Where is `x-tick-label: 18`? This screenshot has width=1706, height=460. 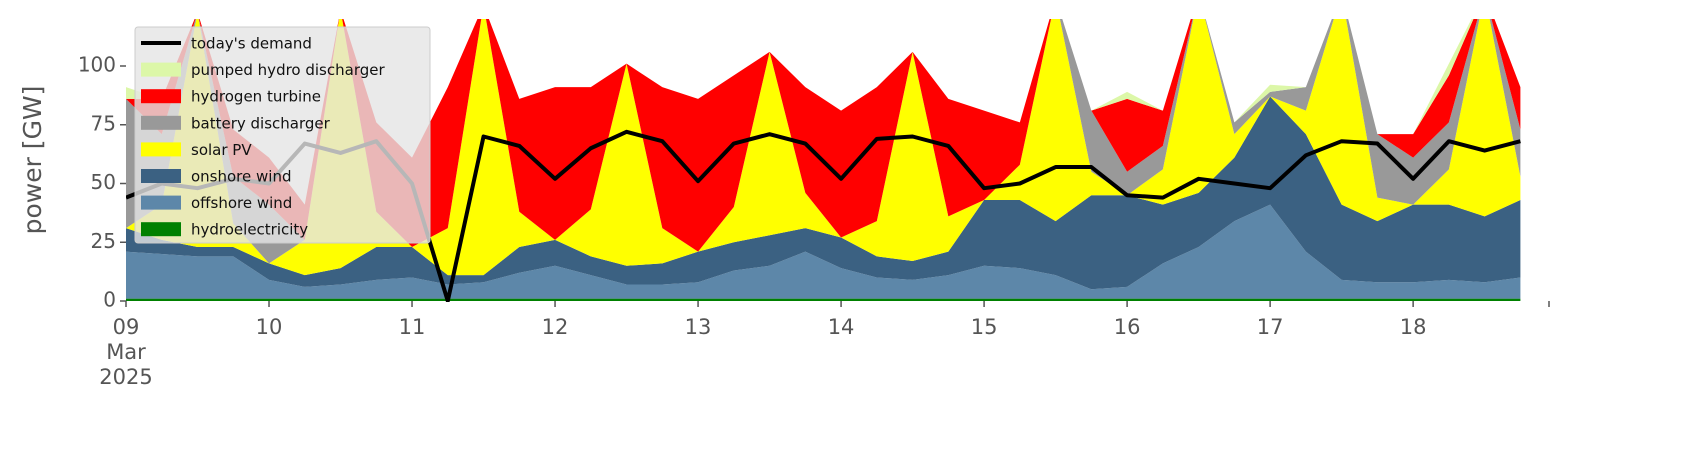 x-tick-label: 18 is located at coordinates (1413, 327).